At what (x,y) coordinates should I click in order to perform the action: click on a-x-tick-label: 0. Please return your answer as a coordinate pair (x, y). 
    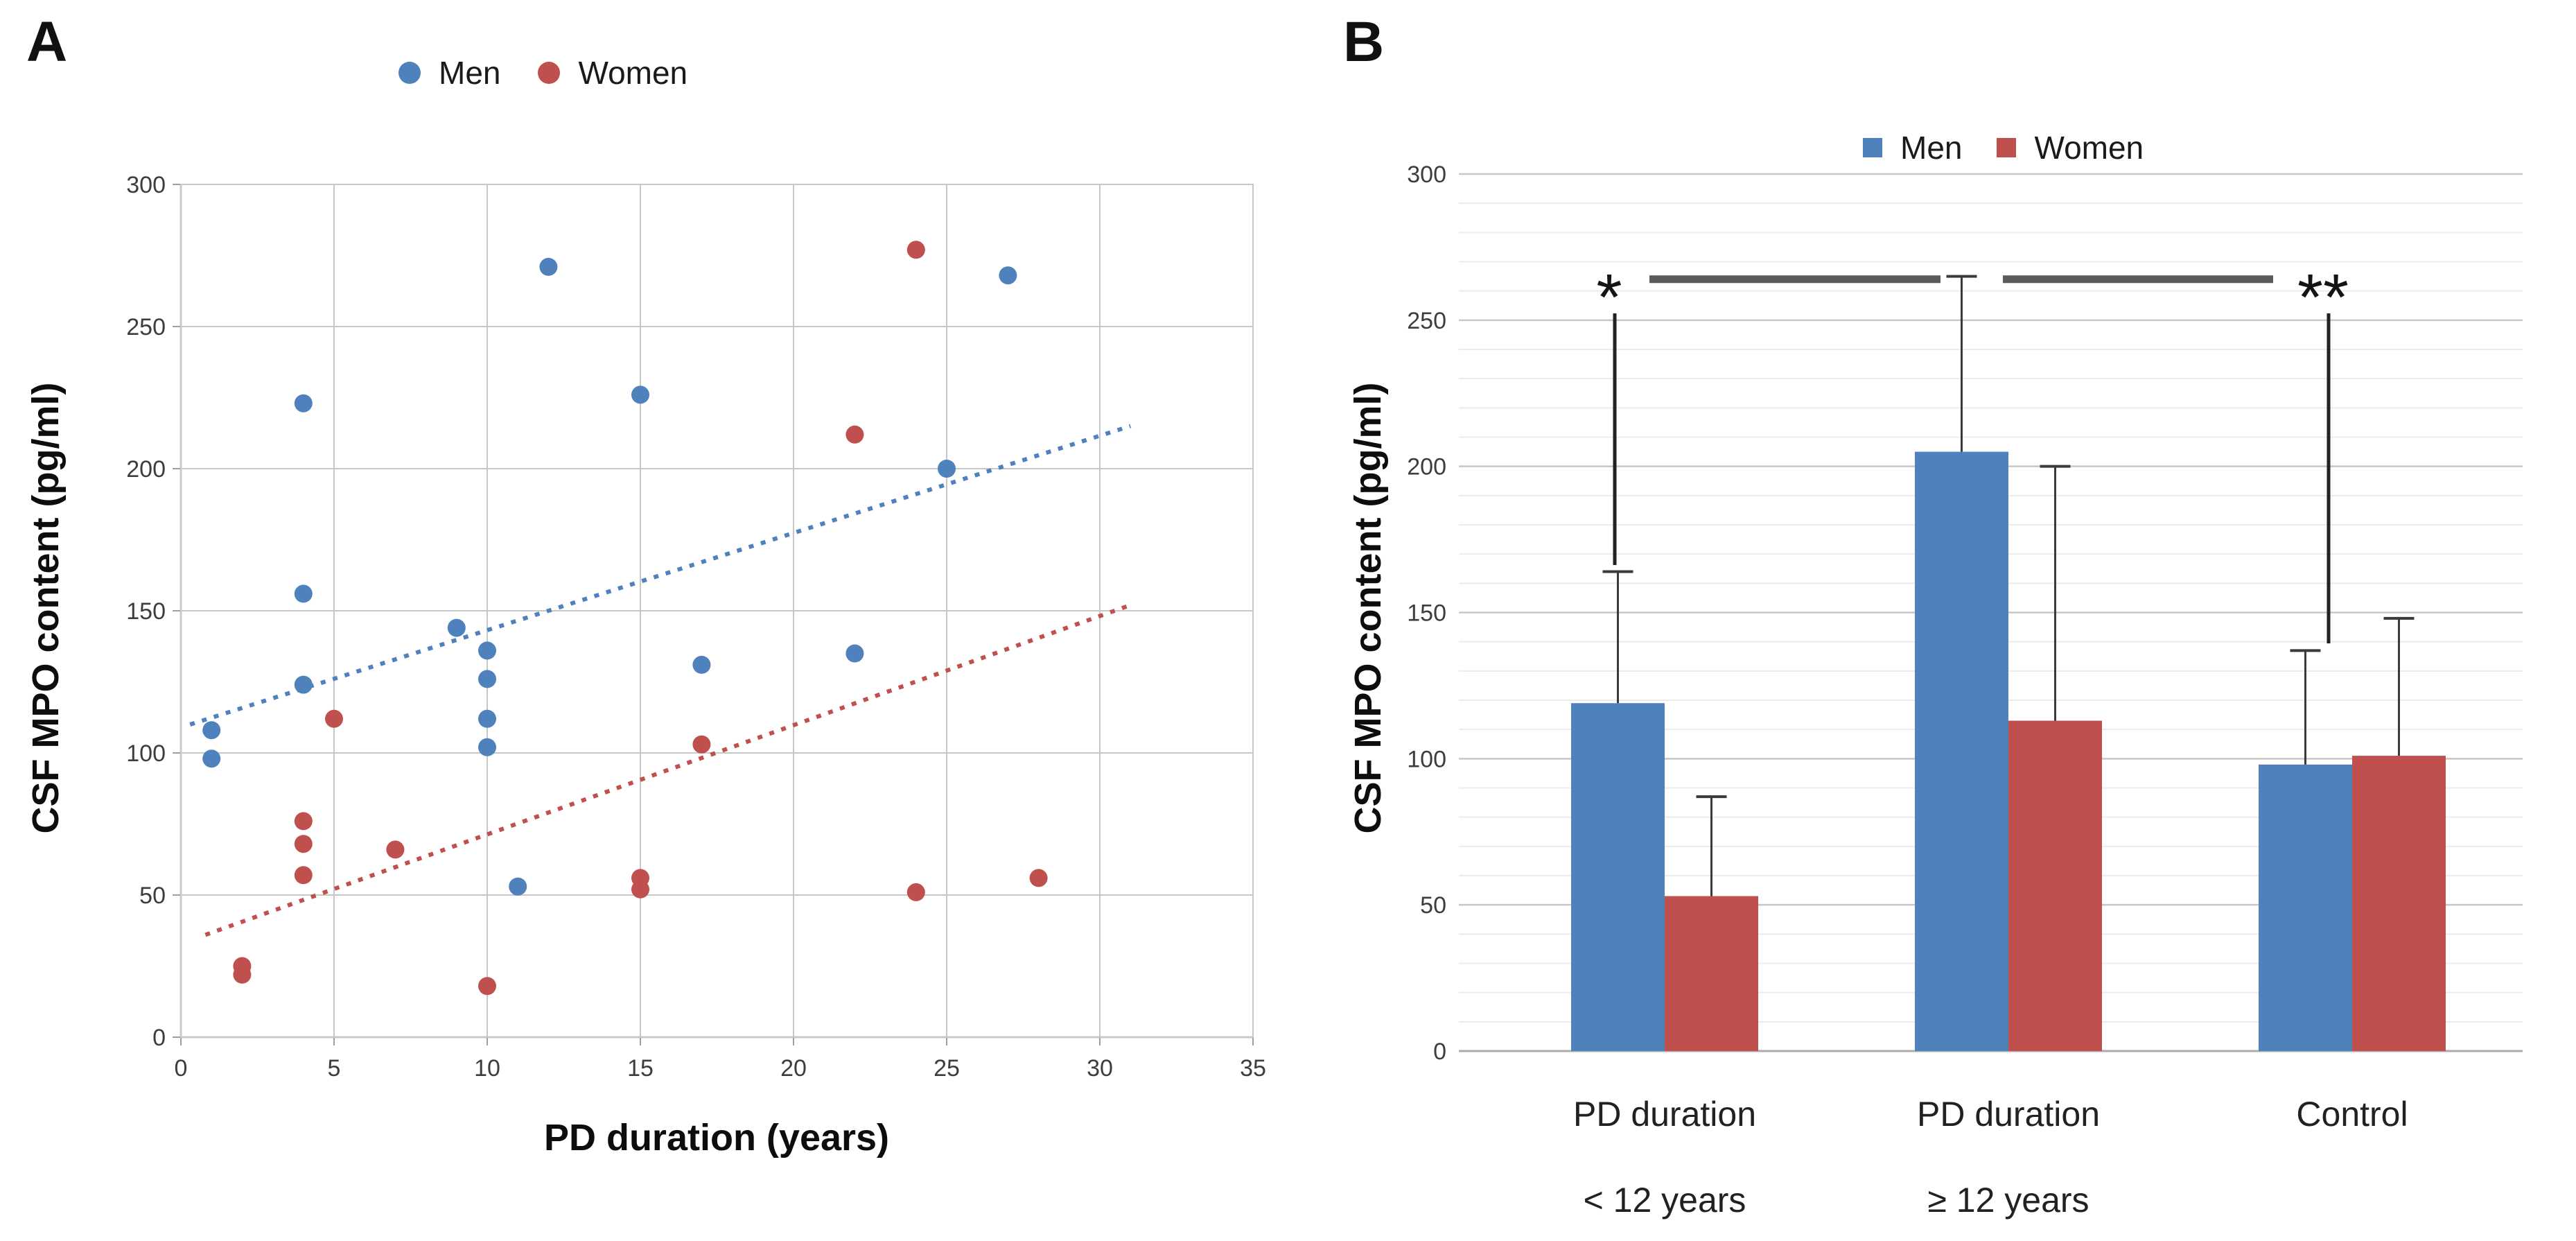
    Looking at the image, I should click on (181, 1068).